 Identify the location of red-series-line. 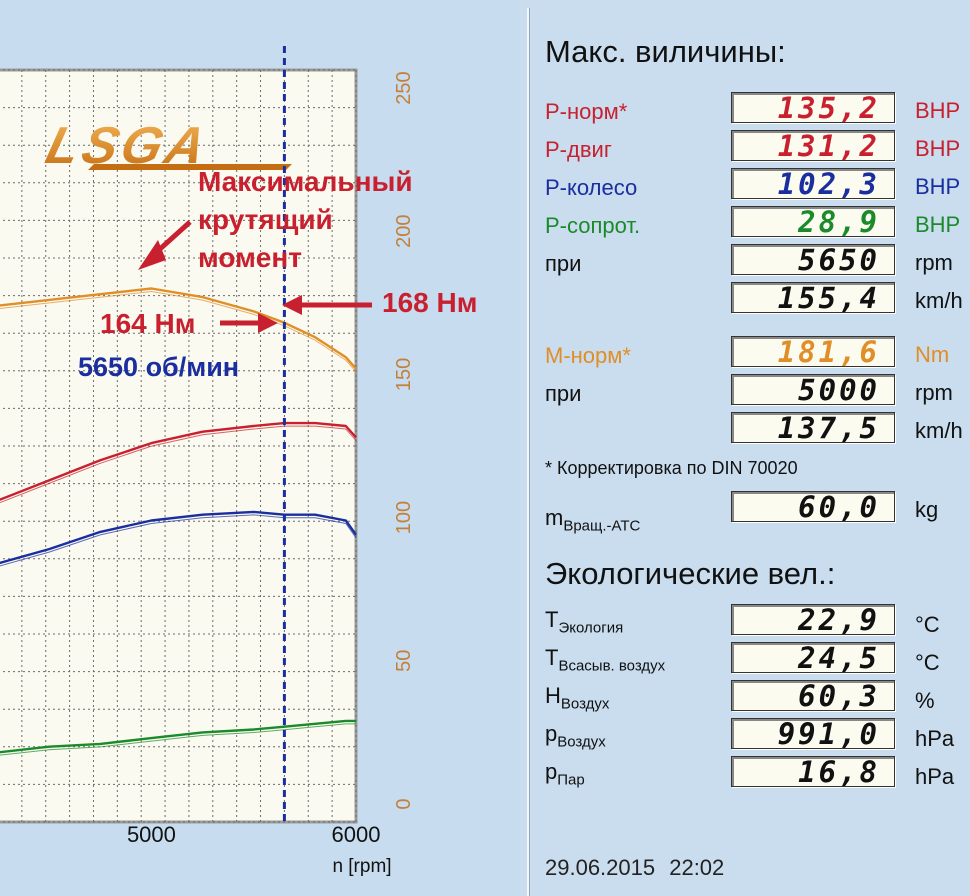
(178, 461).